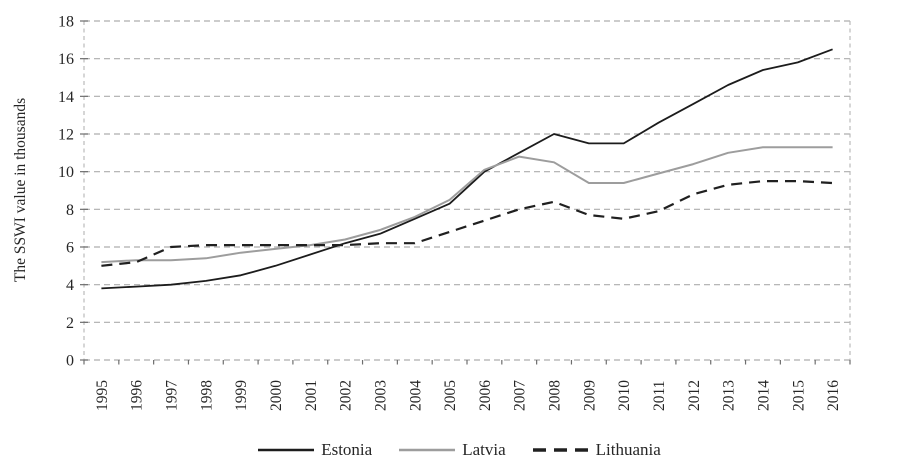  Describe the element at coordinates (66, 172) in the screenshot. I see `y-tick-label-10: 10` at that location.